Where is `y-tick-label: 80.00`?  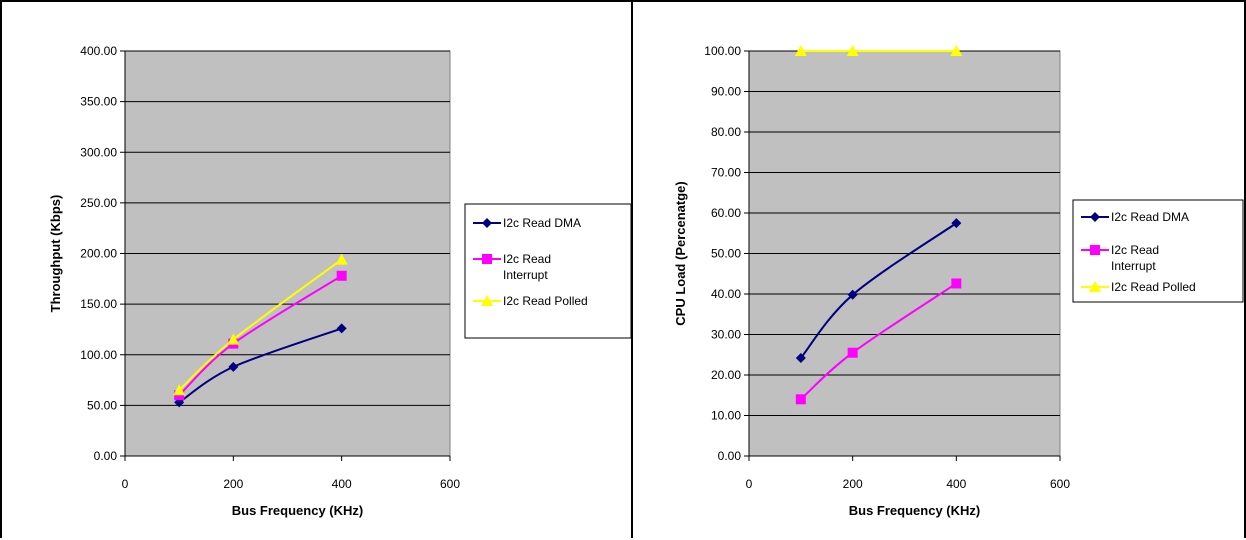
y-tick-label: 80.00 is located at coordinates (726, 132).